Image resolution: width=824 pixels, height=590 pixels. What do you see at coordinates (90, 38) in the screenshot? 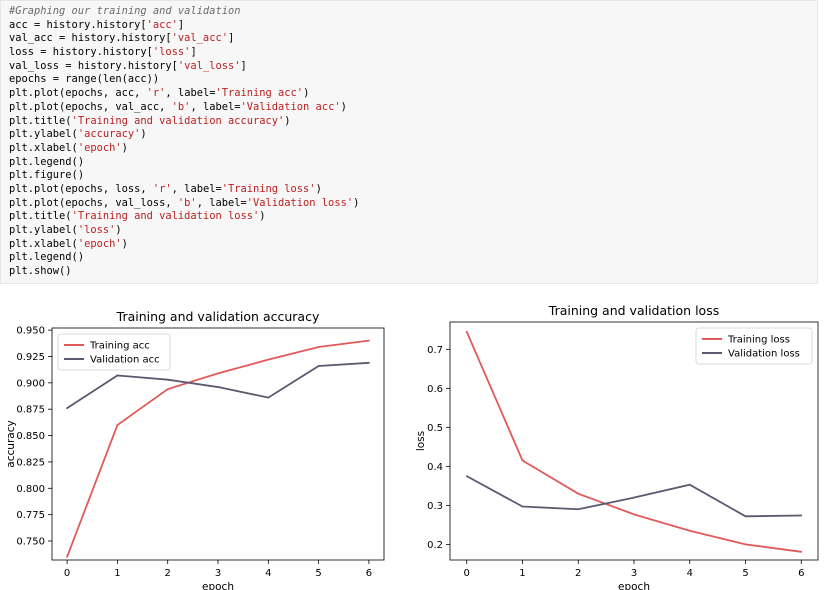
I see `code-token: val_acc = history.history[` at bounding box center [90, 38].